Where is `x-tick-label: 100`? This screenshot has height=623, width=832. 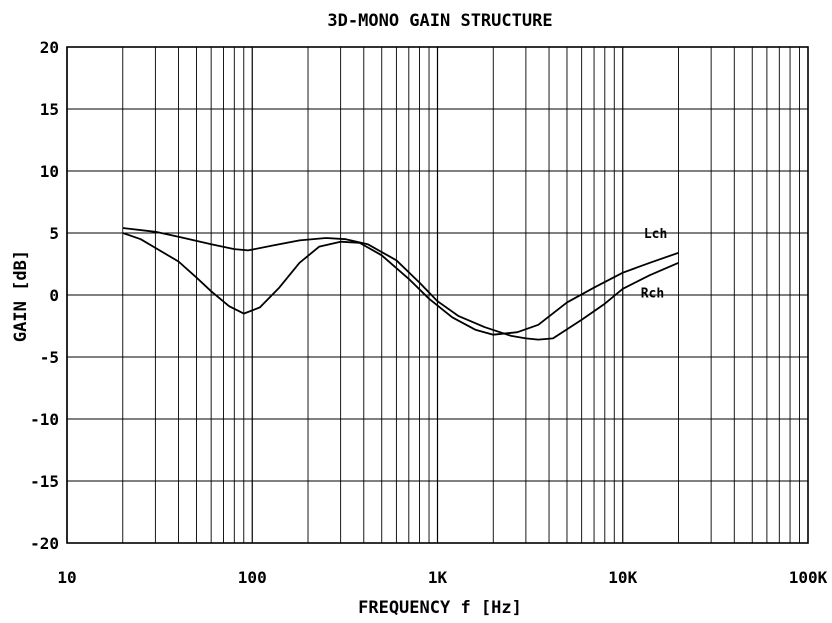 x-tick-label: 100 is located at coordinates (252, 577).